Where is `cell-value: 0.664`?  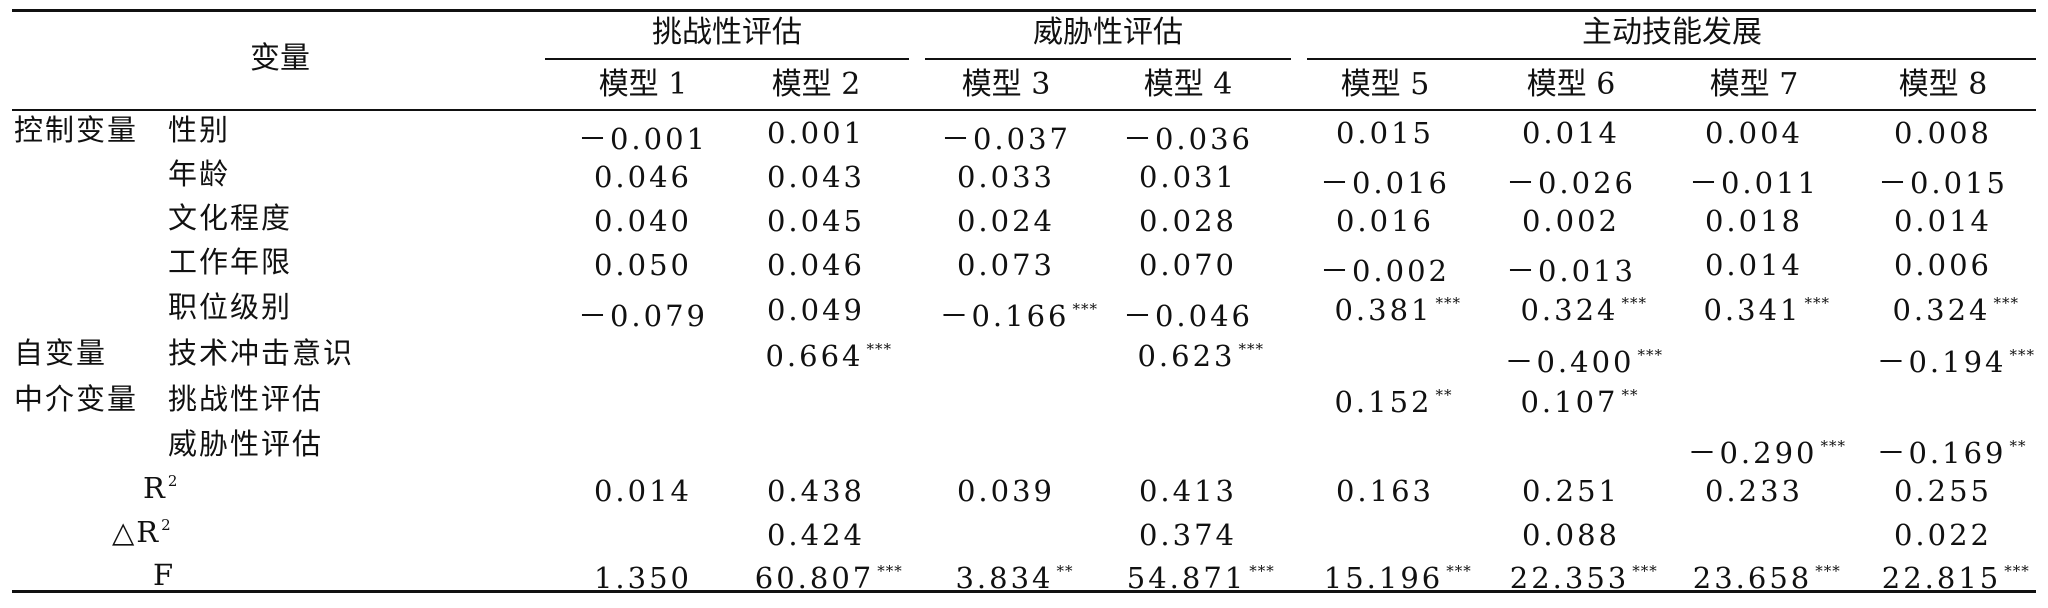
cell-value: 0.664 is located at coordinates (814, 356).